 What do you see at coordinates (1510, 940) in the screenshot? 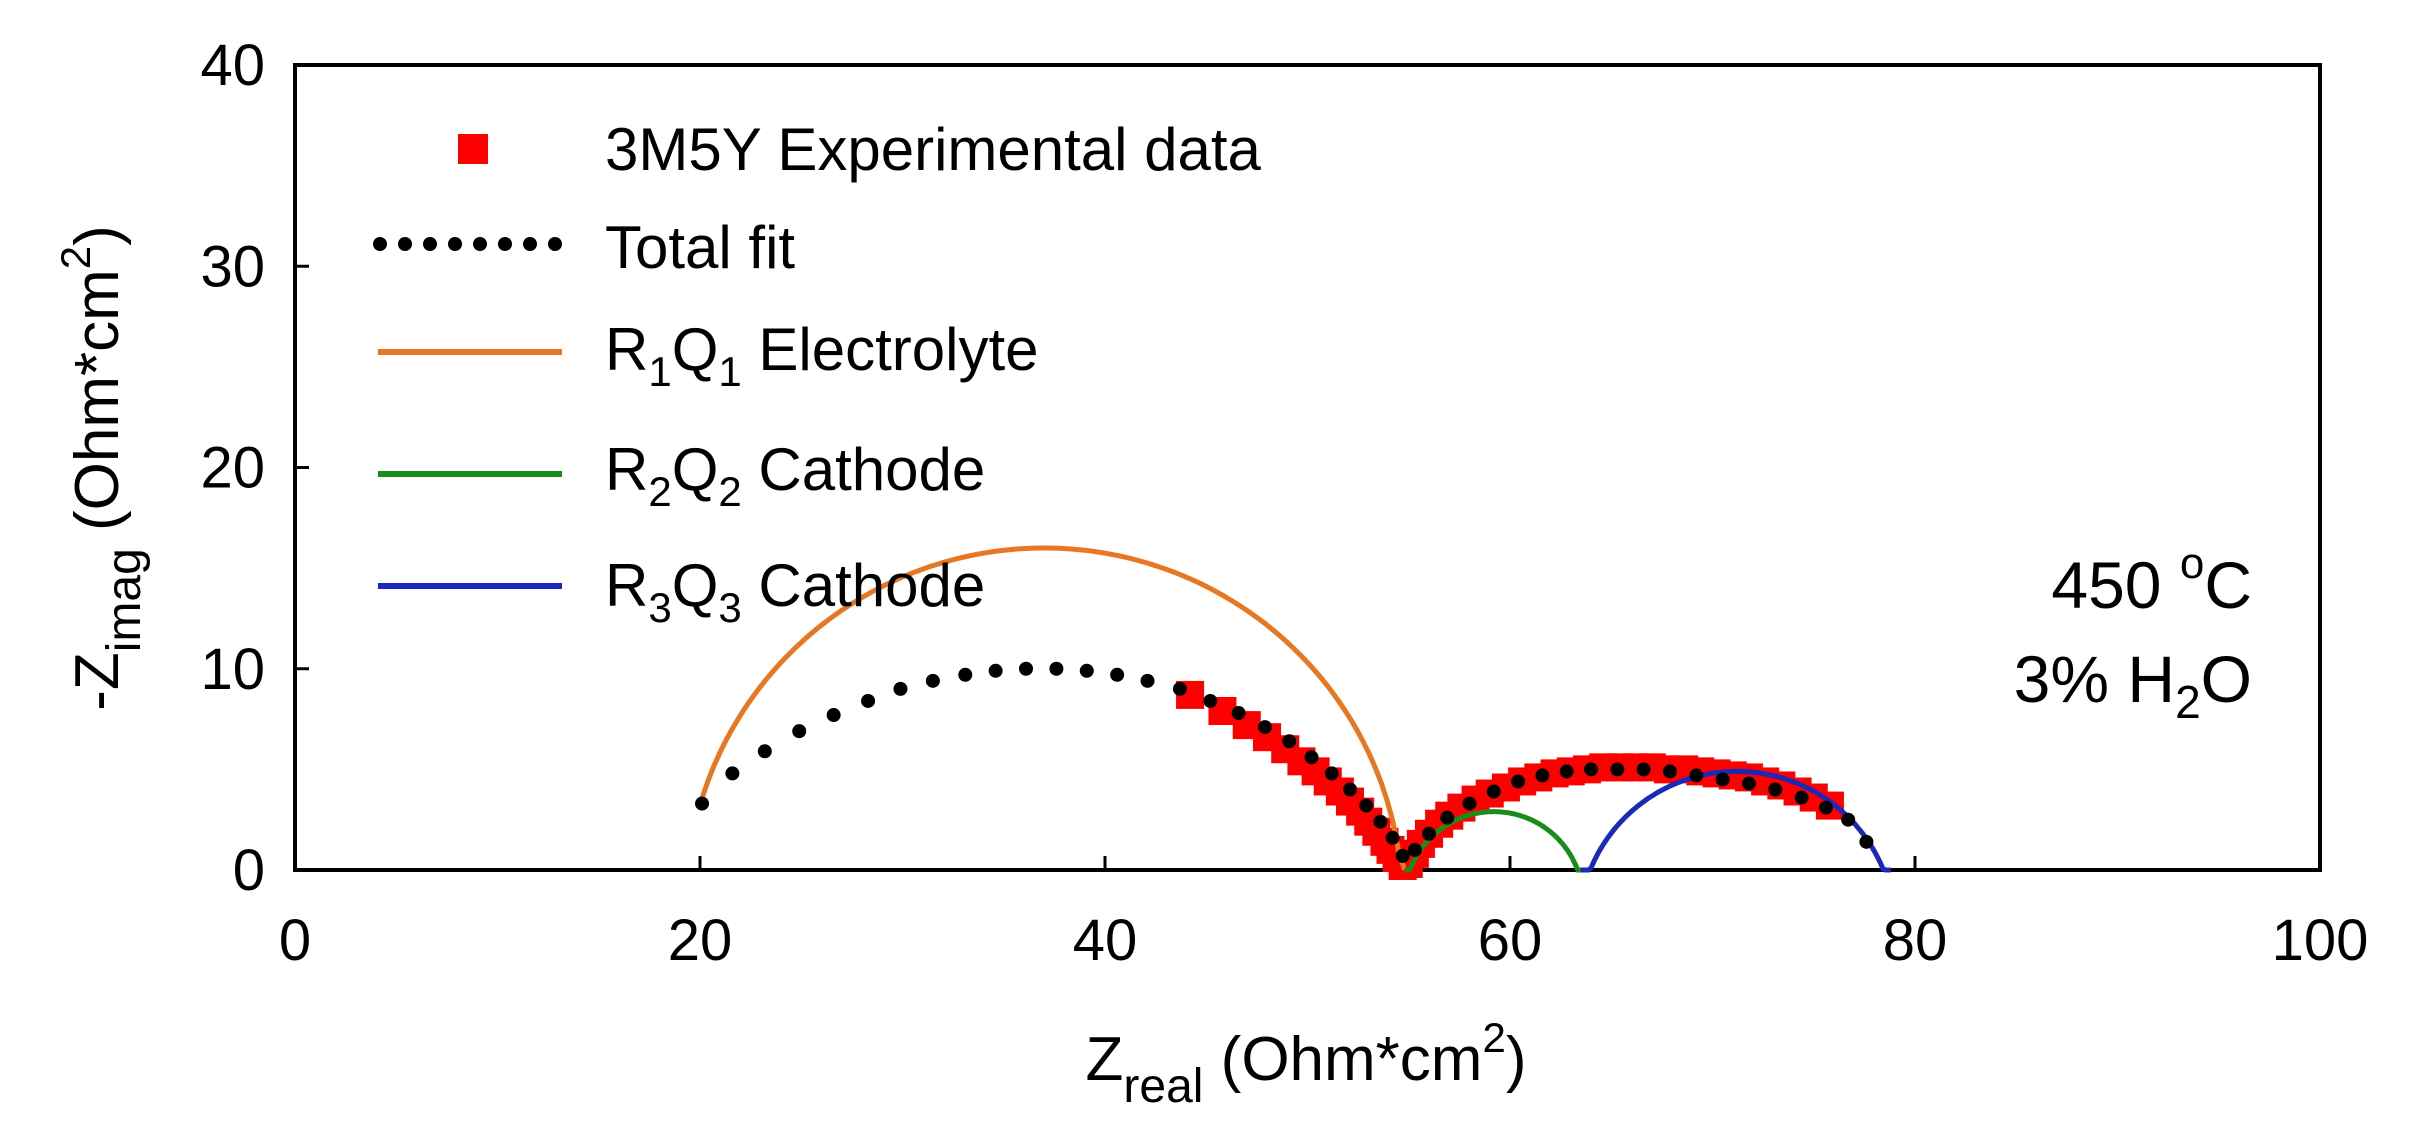
I see `x-tick-label: 60` at bounding box center [1510, 940].